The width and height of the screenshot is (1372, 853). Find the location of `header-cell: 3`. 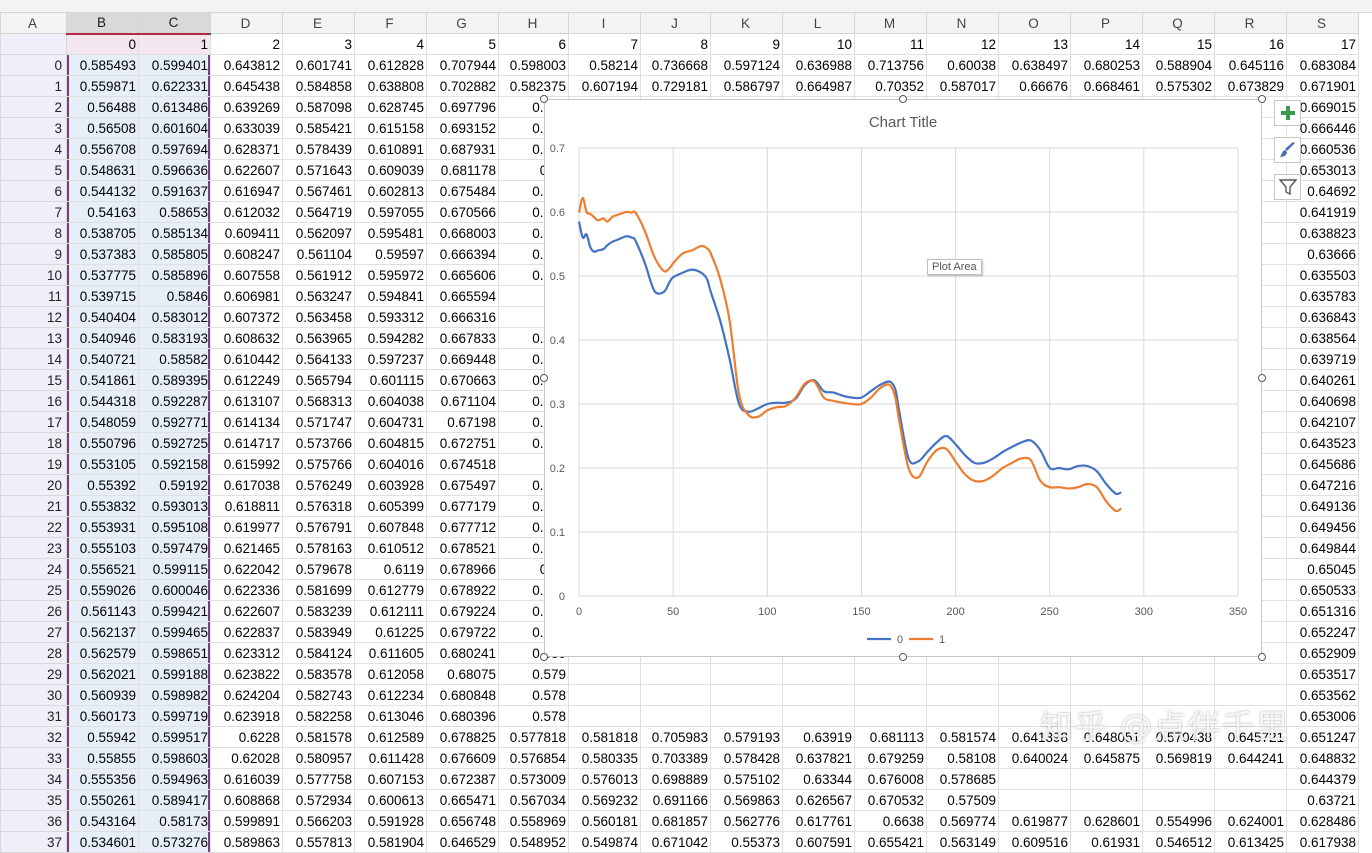

header-cell: 3 is located at coordinates (318, 44).